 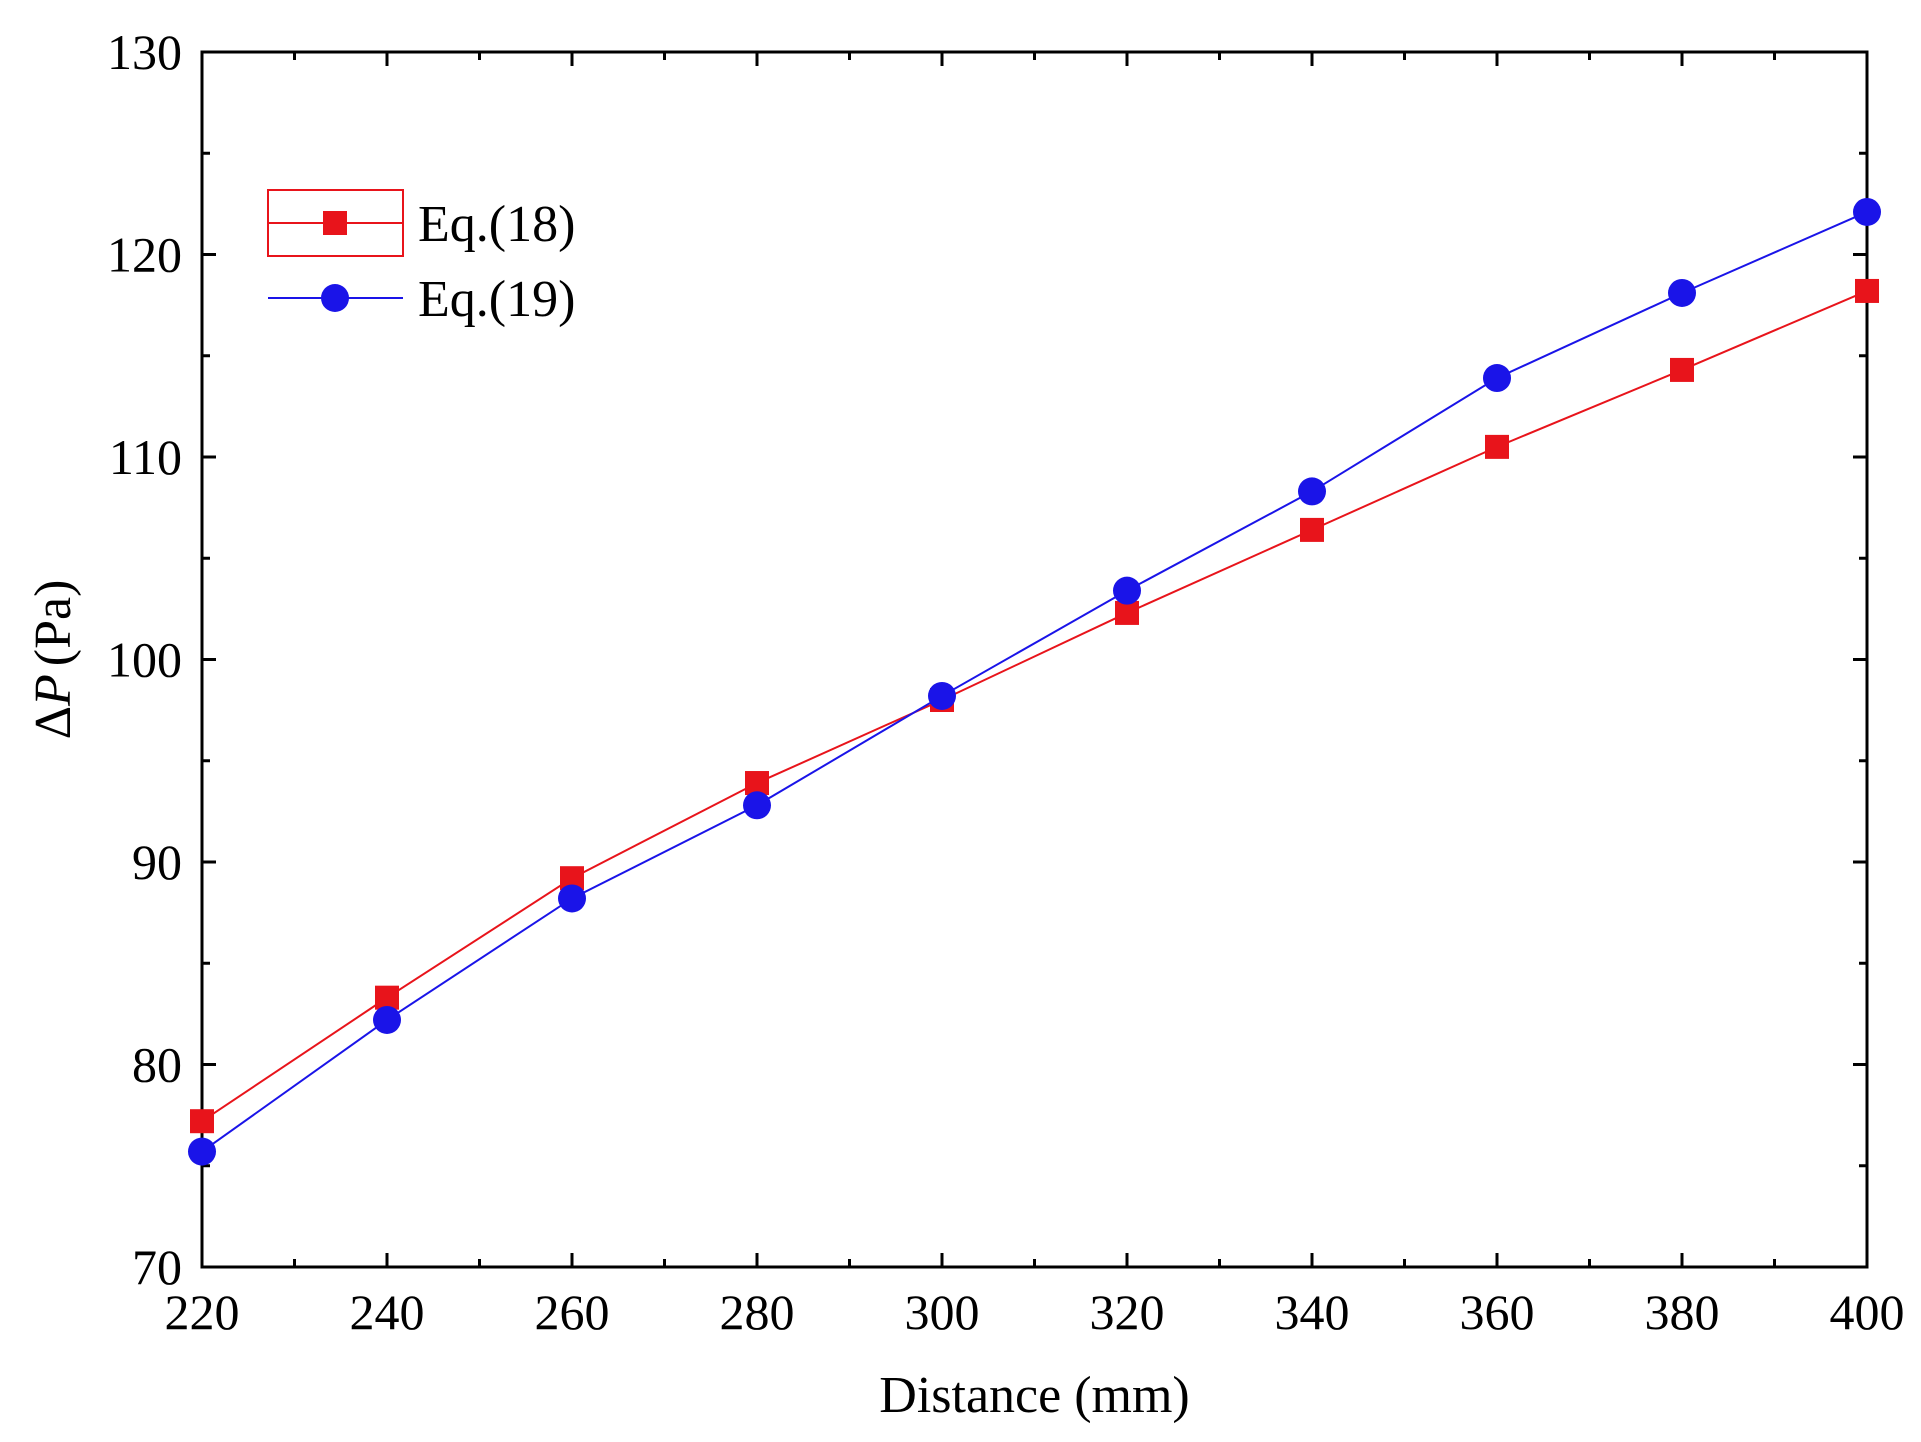 I want to click on y-axis-title: ΔP (Pa), so click(x=53, y=660).